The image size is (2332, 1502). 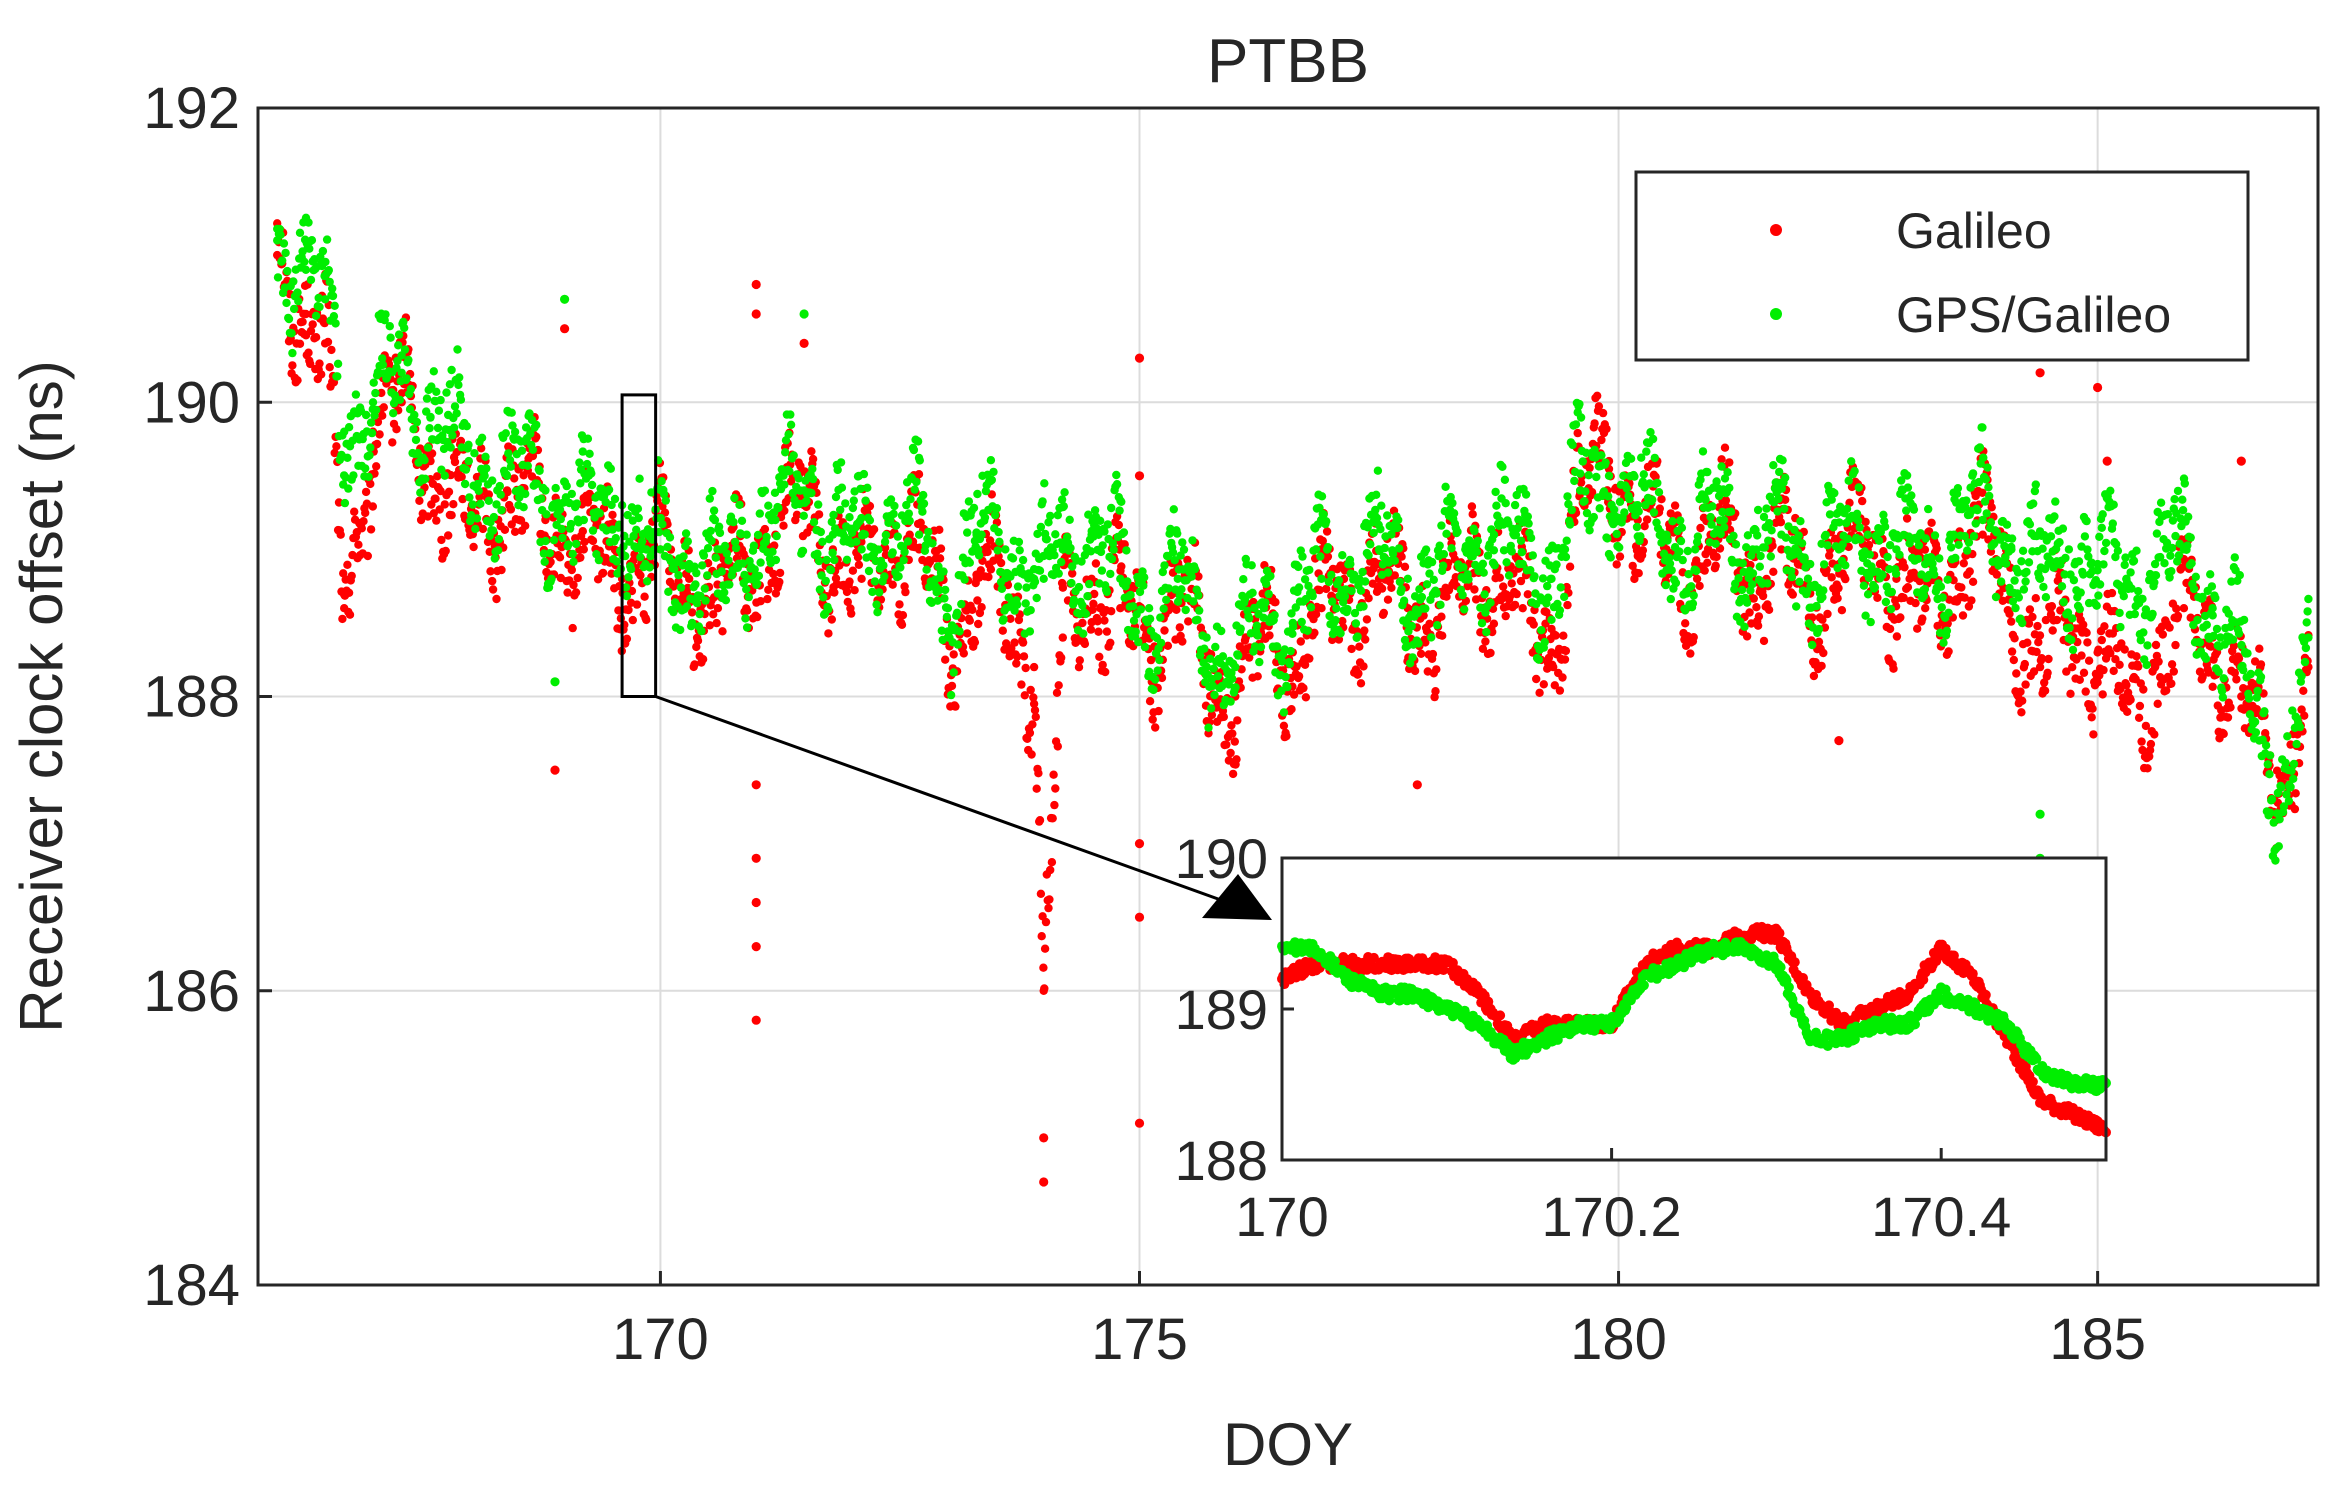 What do you see at coordinates (1618, 1339) in the screenshot?
I see `x-tick-label: 180` at bounding box center [1618, 1339].